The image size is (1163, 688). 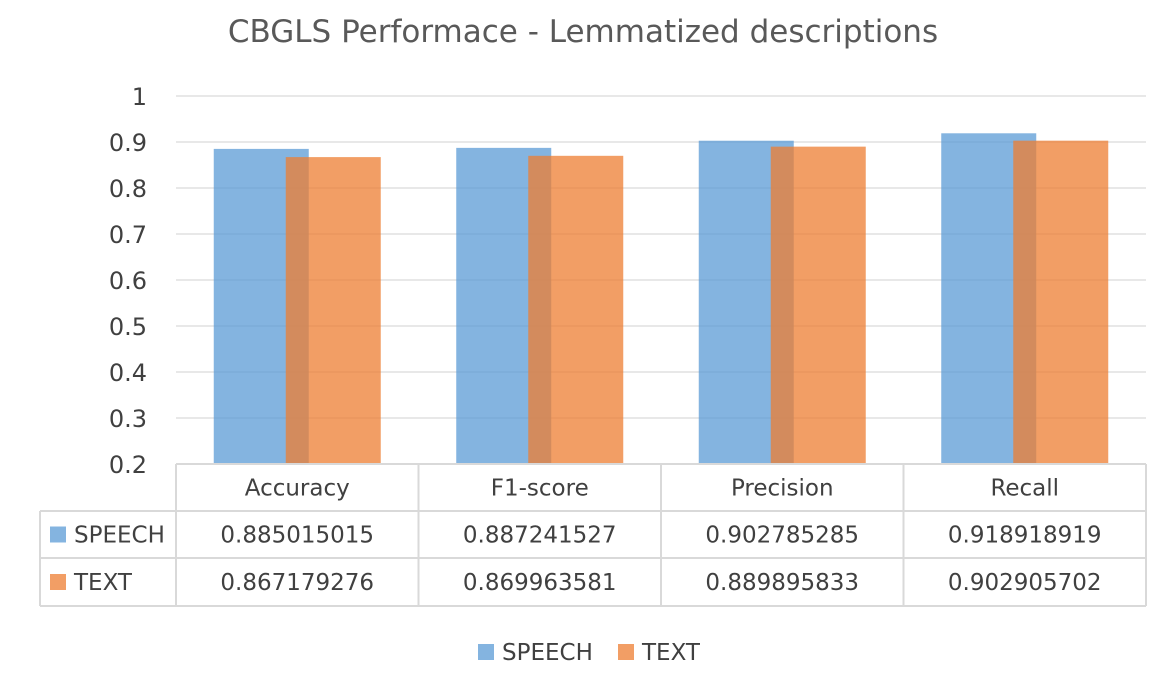 What do you see at coordinates (1024, 489) in the screenshot?
I see `category-label: Recall` at bounding box center [1024, 489].